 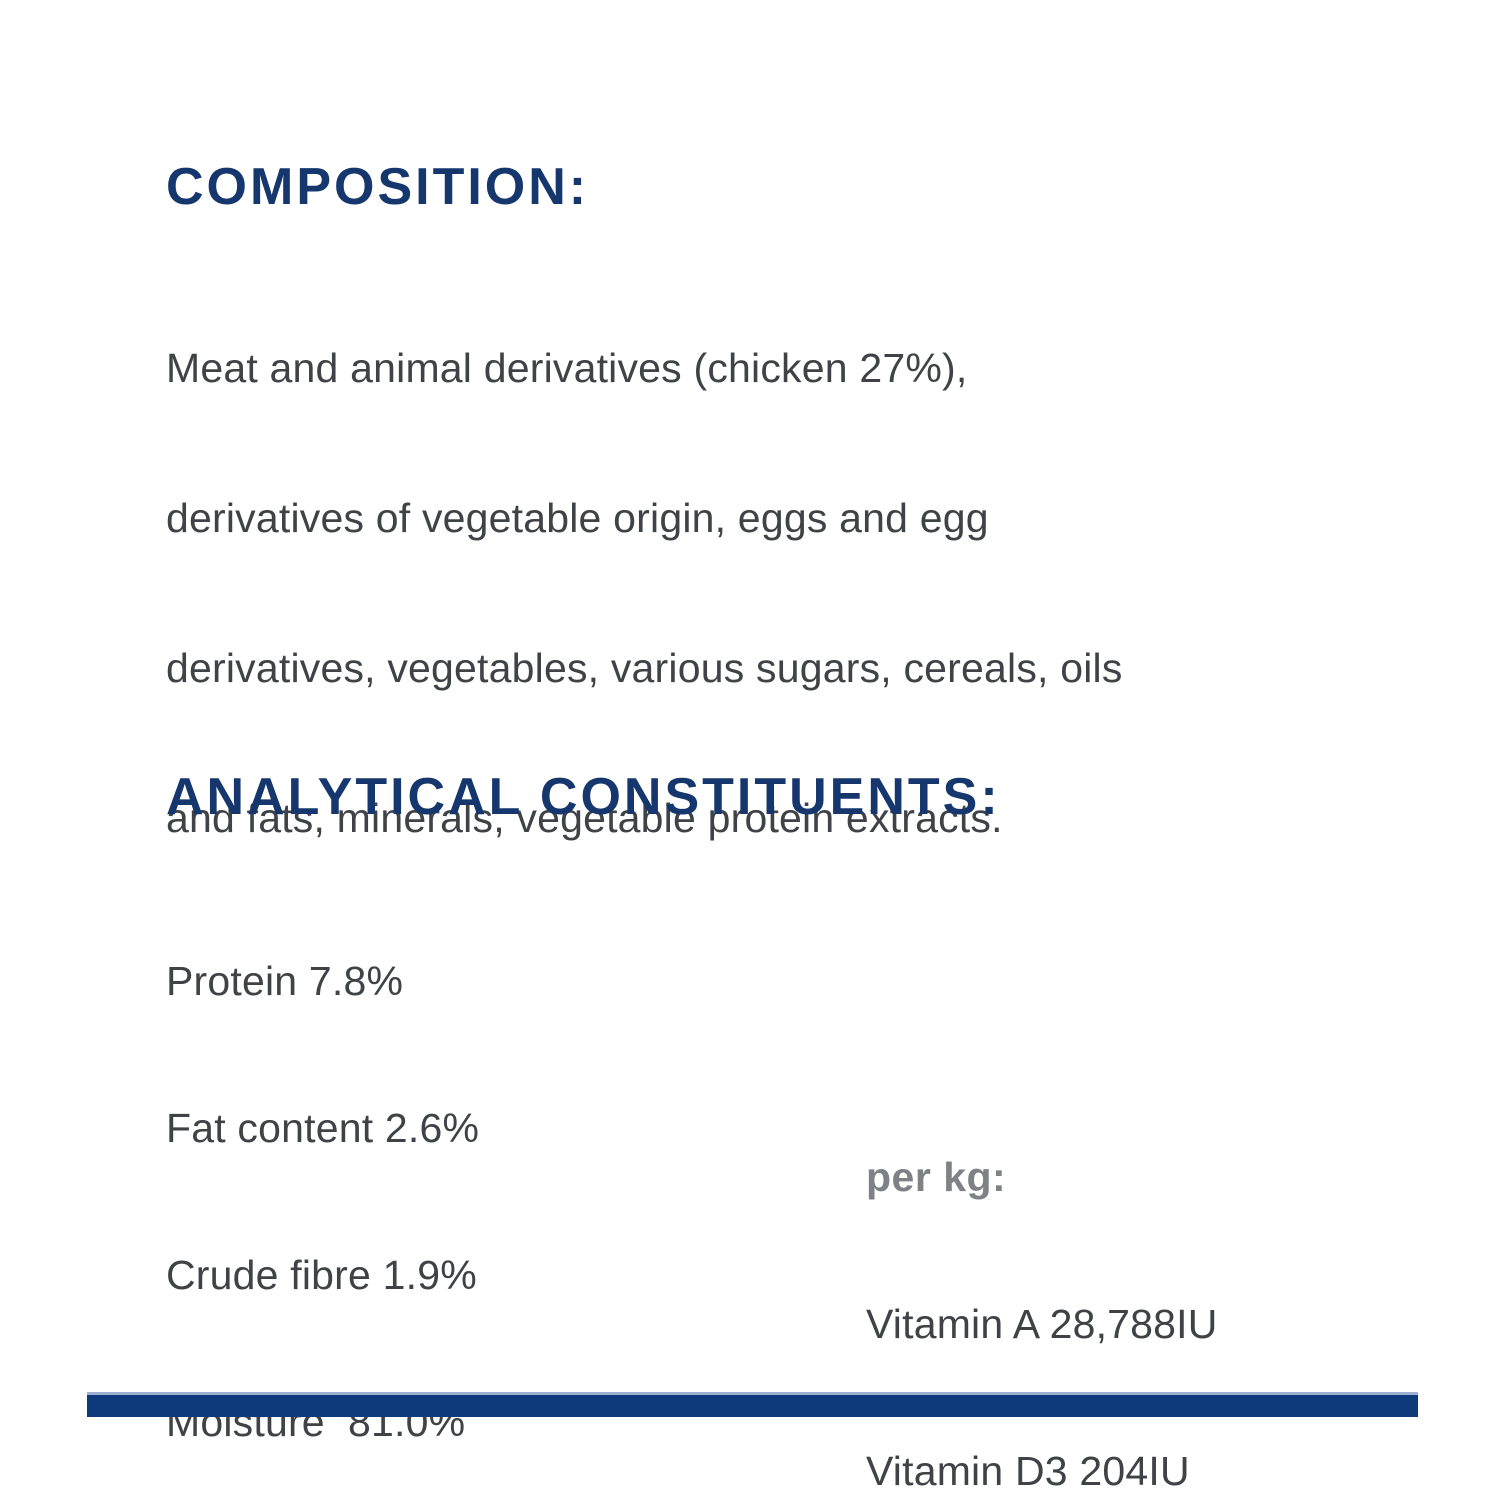 I want to click on analytical-item-protein: Protein 7.8%, so click(x=285, y=981).